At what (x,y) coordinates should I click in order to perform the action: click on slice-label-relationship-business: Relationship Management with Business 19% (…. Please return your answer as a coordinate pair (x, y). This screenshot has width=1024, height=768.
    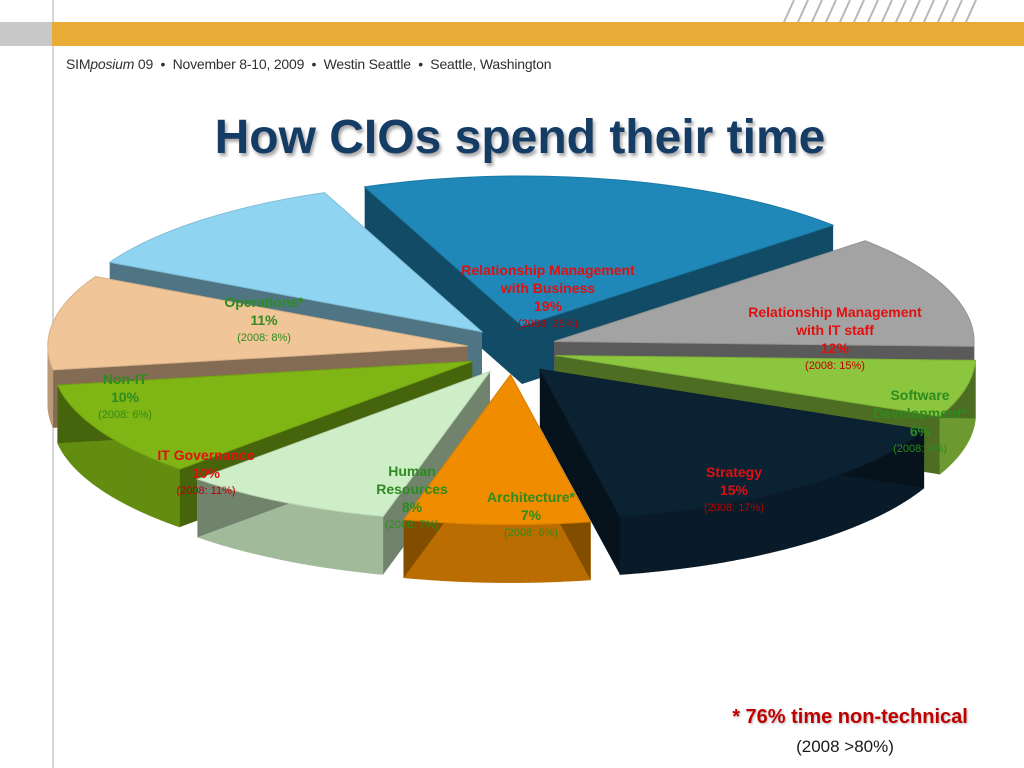
    Looking at the image, I should click on (548, 296).